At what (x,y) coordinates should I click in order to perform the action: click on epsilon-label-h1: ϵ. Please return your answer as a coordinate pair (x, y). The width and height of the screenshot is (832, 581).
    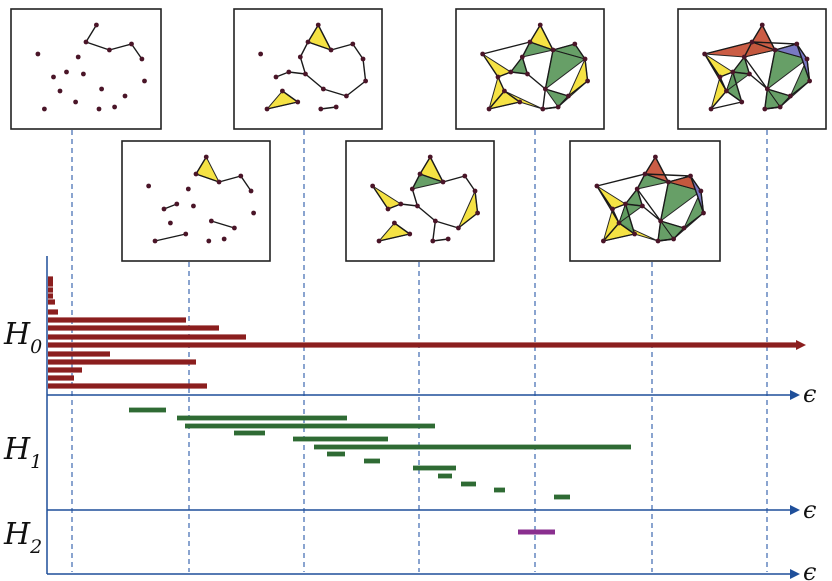
    Looking at the image, I should click on (809, 510).